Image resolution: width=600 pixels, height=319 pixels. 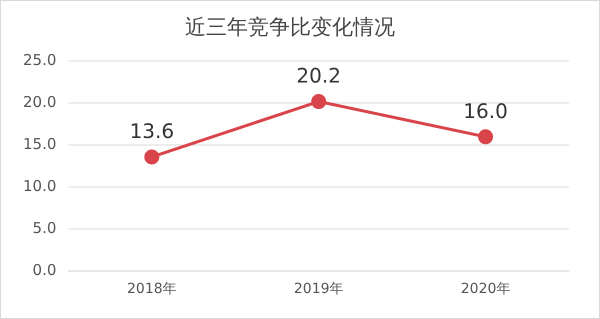 What do you see at coordinates (152, 289) in the screenshot?
I see `x-tick-label: 2018年` at bounding box center [152, 289].